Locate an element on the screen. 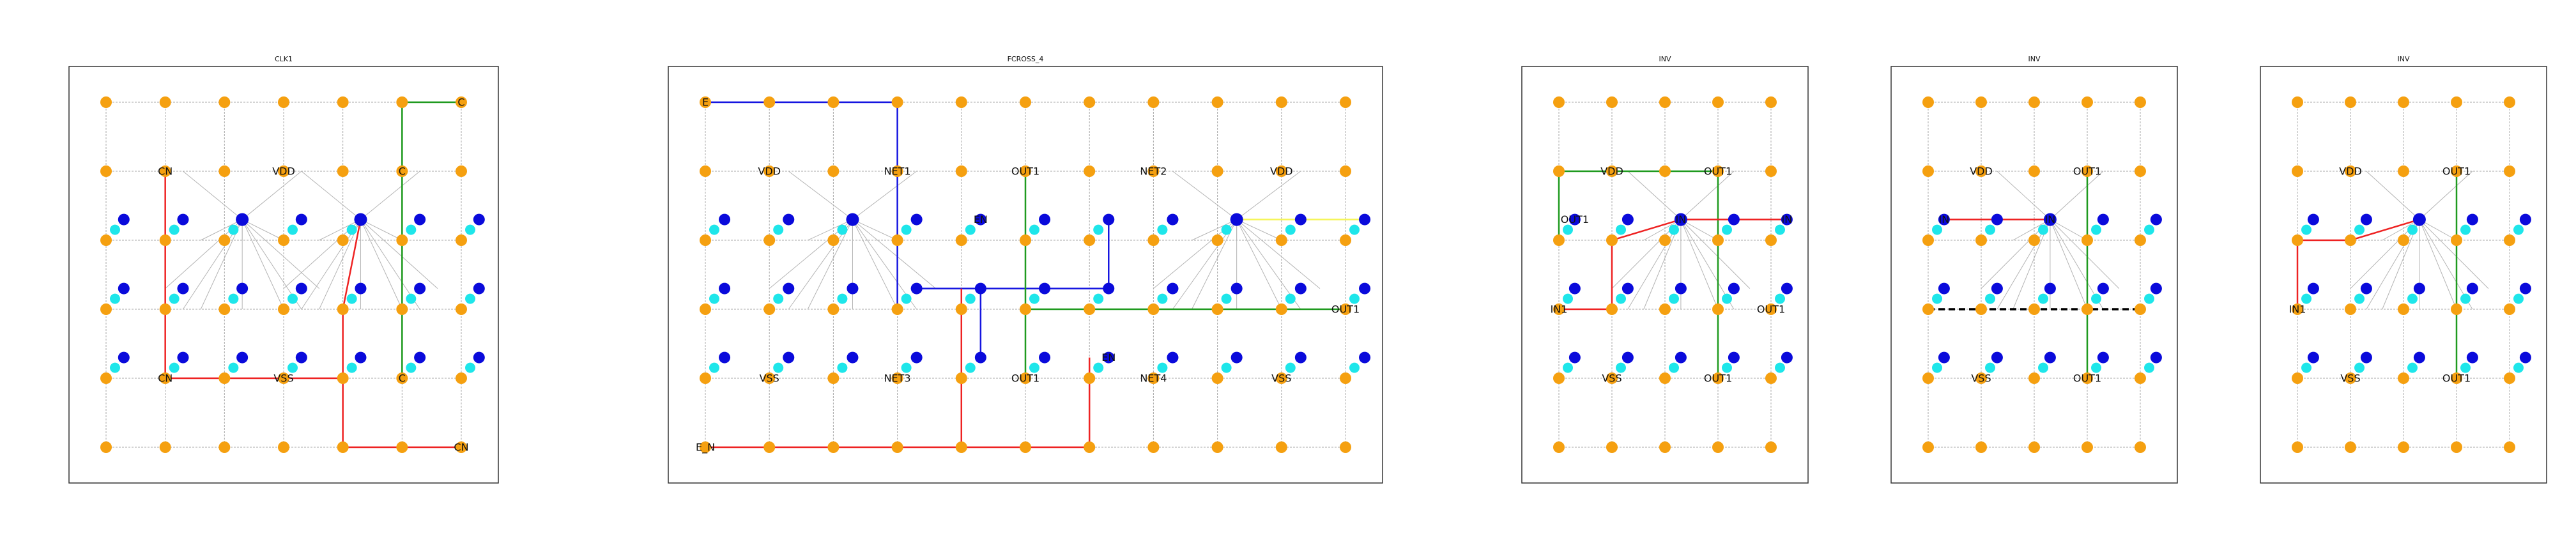  panel-inv-3: INVVDD OUT1IN1VSS OUT1 is located at coordinates (2403, 269).